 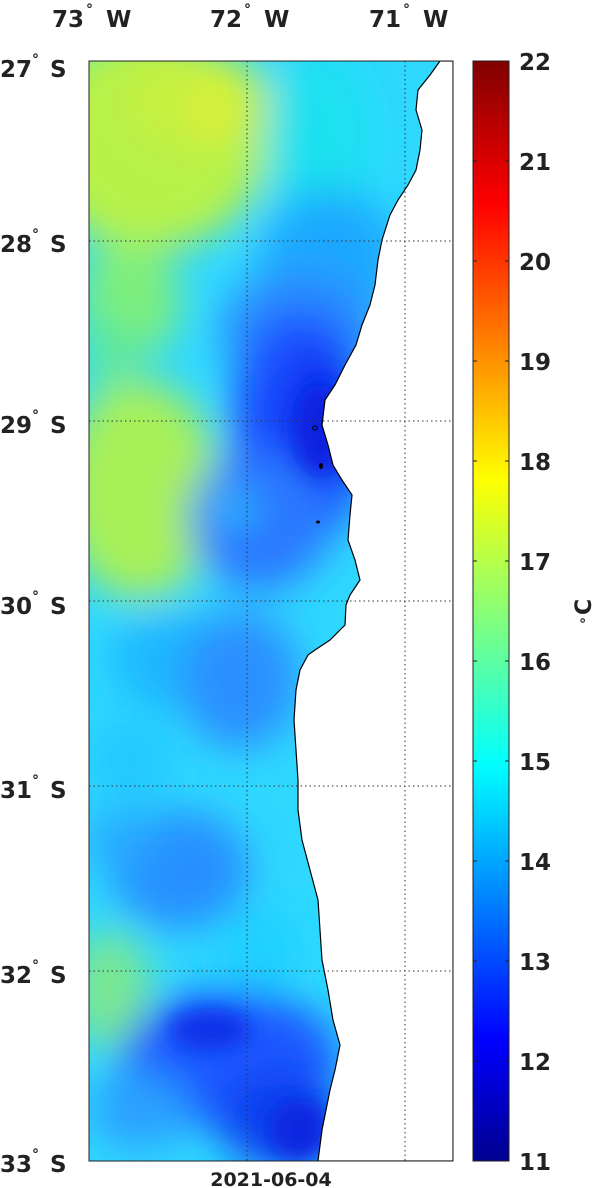 I want to click on svg-text: 28, so click(x=16, y=245).